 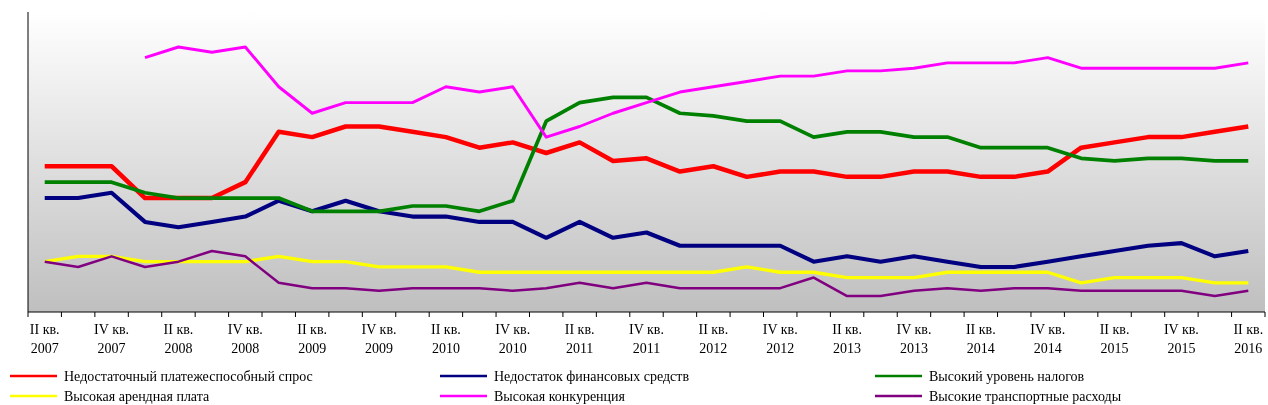 What do you see at coordinates (1048, 339) in the screenshot?
I see `x-tick-label: IV кв. 2014` at bounding box center [1048, 339].